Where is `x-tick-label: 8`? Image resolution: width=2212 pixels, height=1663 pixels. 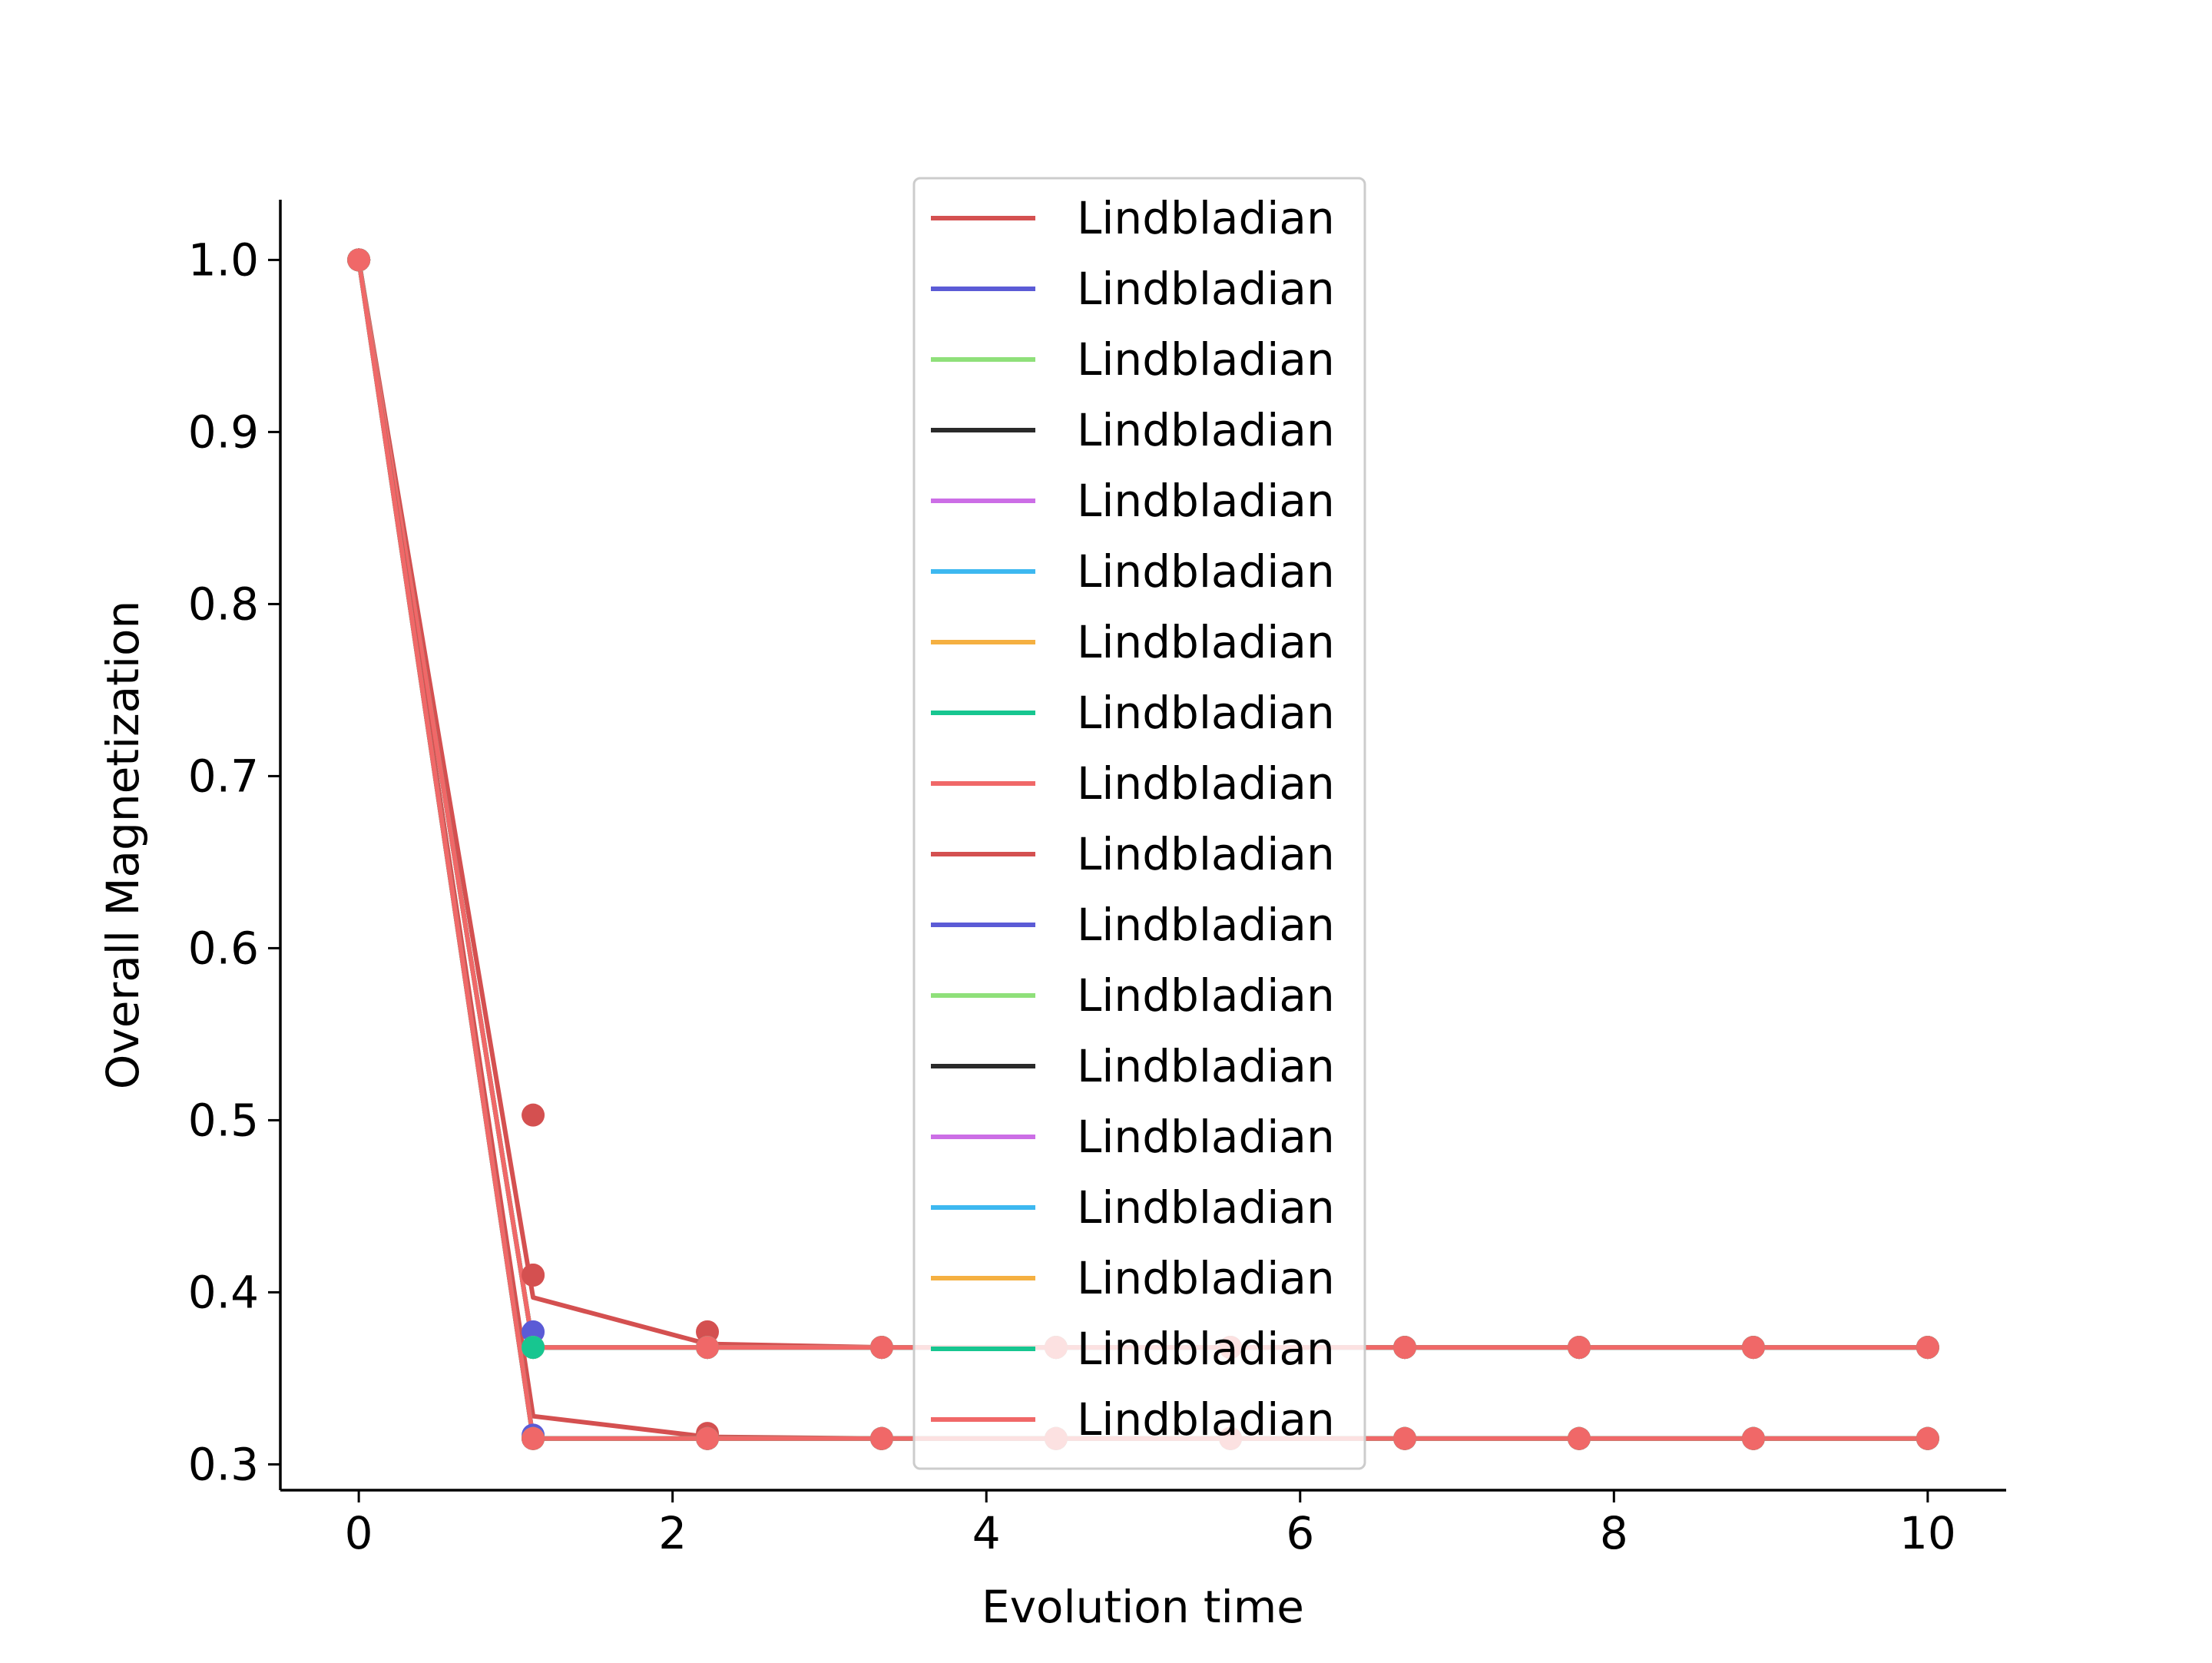 x-tick-label: 8 is located at coordinates (1614, 1533).